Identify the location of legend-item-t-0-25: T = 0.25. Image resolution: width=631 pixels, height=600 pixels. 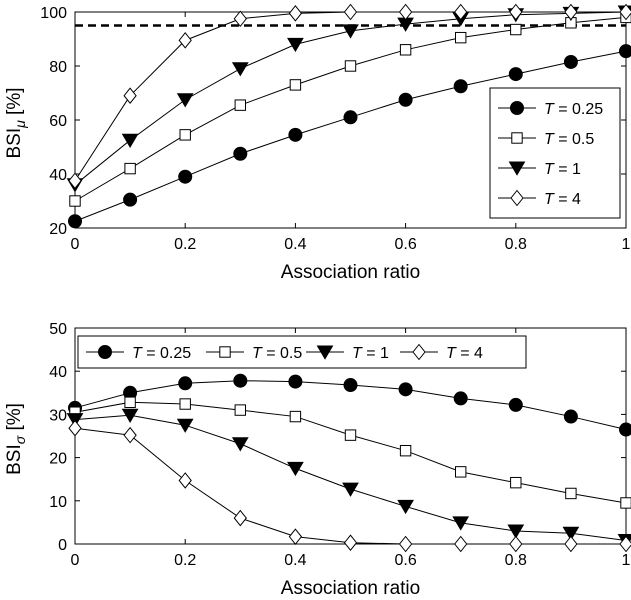
(550, 109).